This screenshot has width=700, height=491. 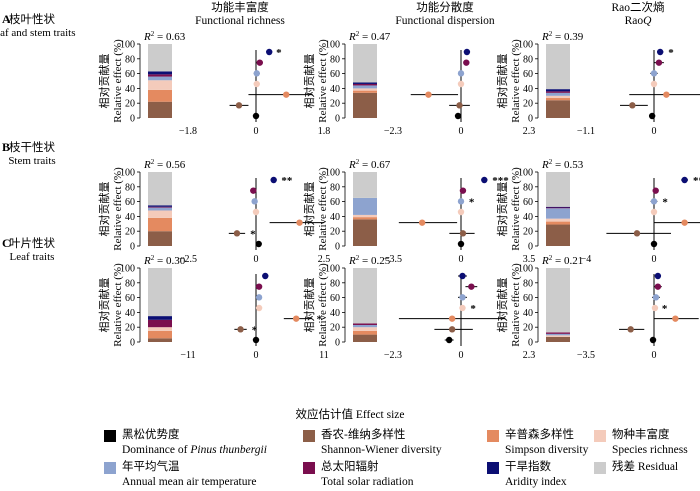 What do you see at coordinates (586, 131) in the screenshot?
I see `x-tick-label: −1.1` at bounding box center [586, 131].